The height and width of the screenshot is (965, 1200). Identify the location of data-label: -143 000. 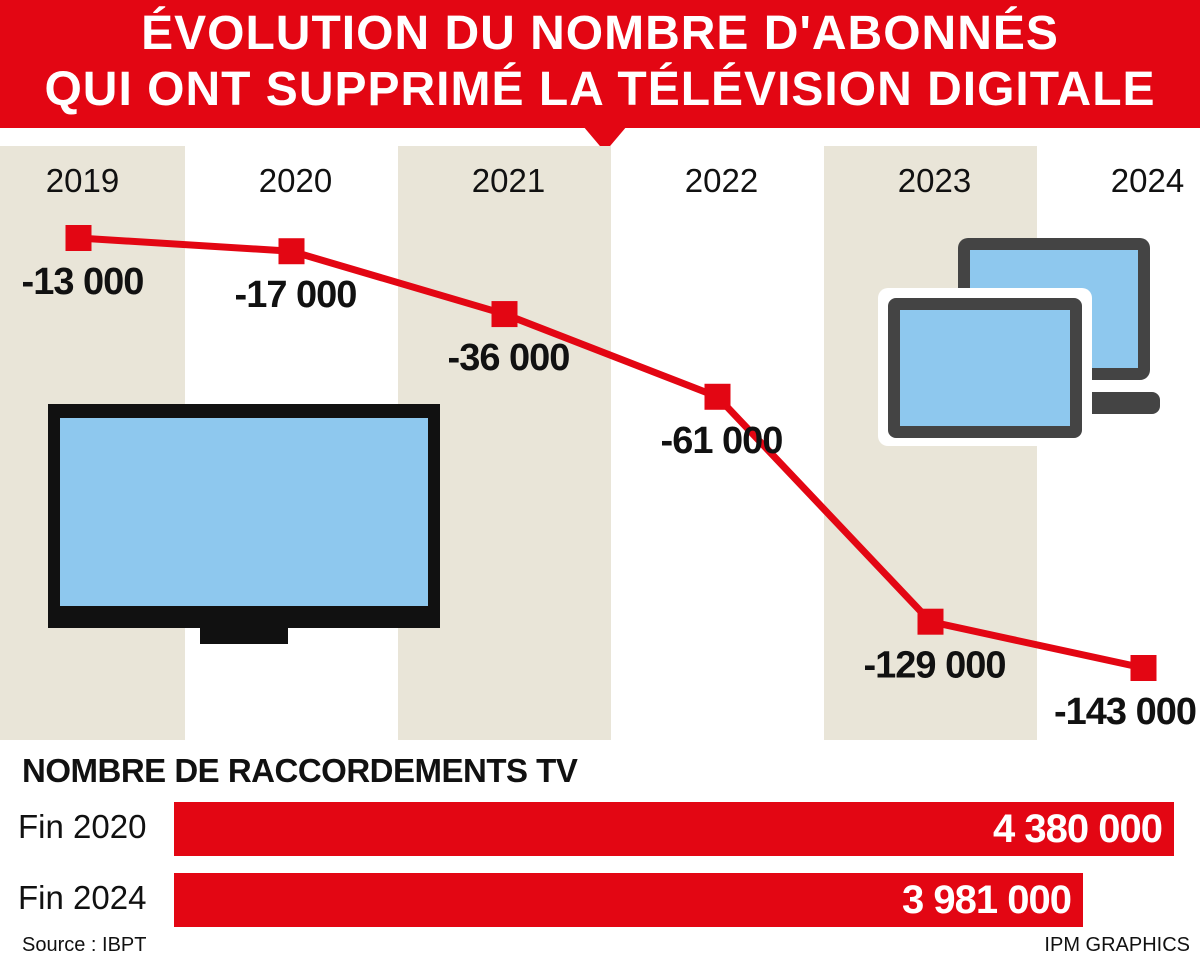
(1125, 712).